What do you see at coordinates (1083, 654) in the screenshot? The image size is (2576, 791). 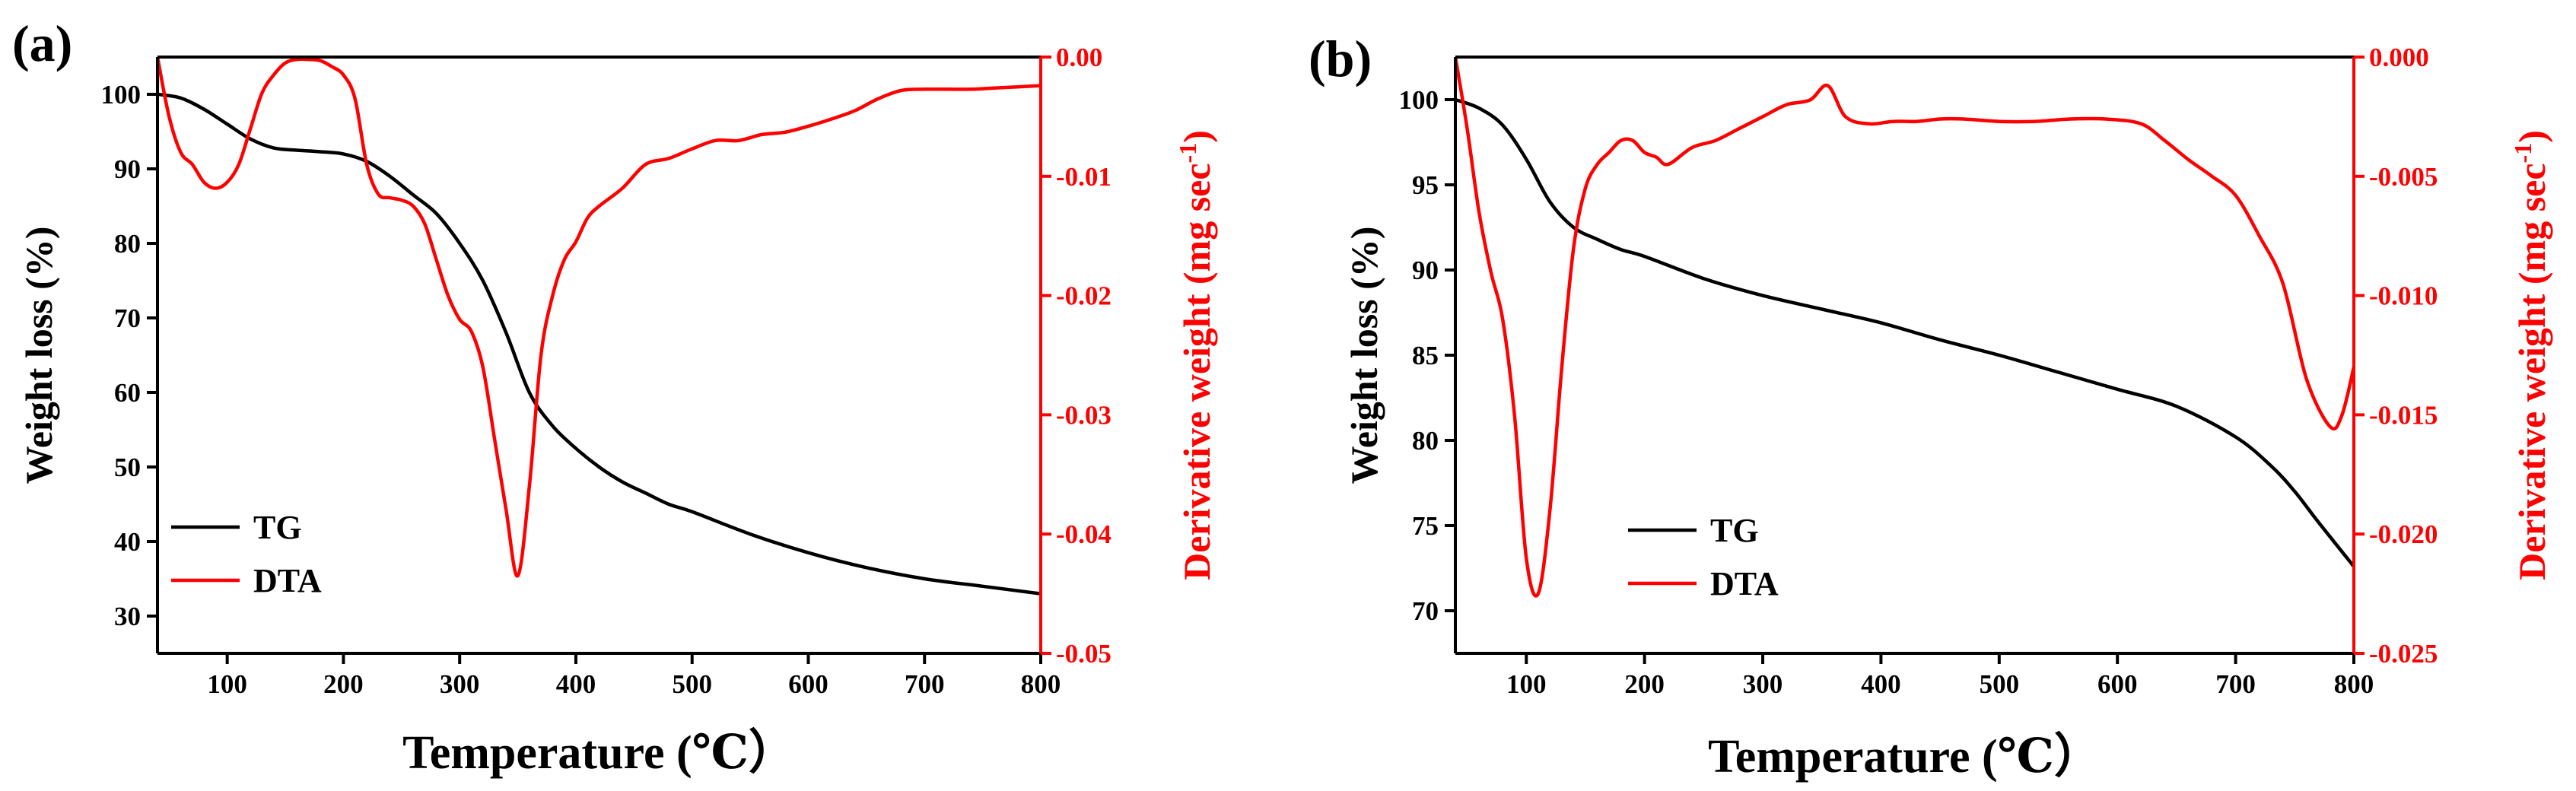 I see `y2-tick-label: -0.05` at bounding box center [1083, 654].